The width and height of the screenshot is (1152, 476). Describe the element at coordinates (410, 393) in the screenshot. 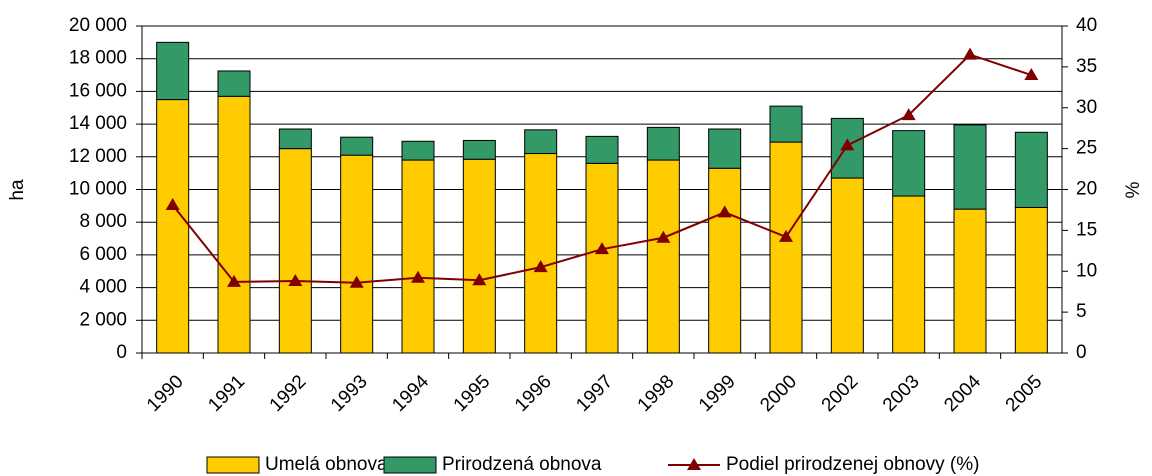

I see `x-tick-label: 1994` at that location.